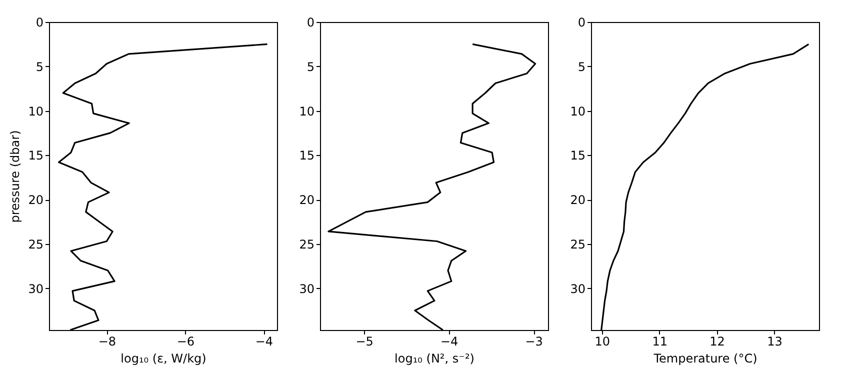  I want to click on y-axis-title: pressure (dbar), so click(15, 176).